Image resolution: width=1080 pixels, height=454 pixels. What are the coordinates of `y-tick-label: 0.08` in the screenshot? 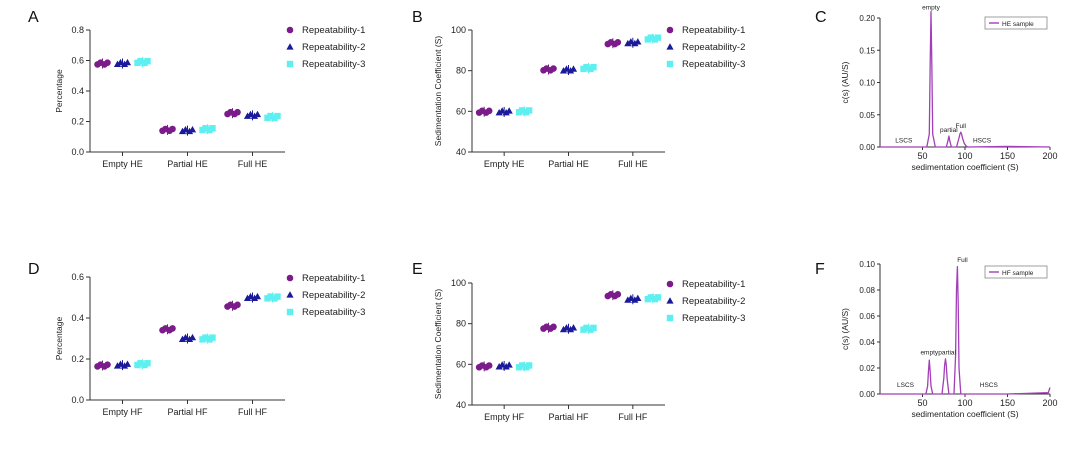 It's located at (867, 290).